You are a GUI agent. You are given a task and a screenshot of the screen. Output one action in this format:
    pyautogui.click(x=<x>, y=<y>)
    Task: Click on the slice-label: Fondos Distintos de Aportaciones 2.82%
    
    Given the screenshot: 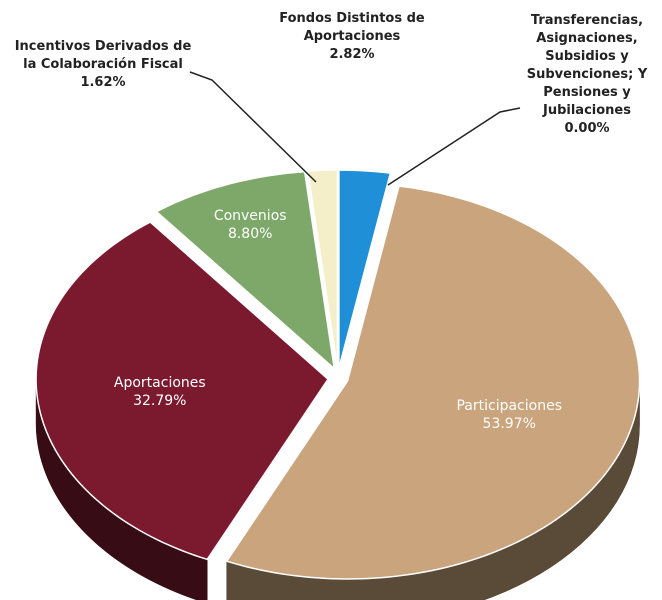 What is the action you would take?
    pyautogui.click(x=352, y=37)
    